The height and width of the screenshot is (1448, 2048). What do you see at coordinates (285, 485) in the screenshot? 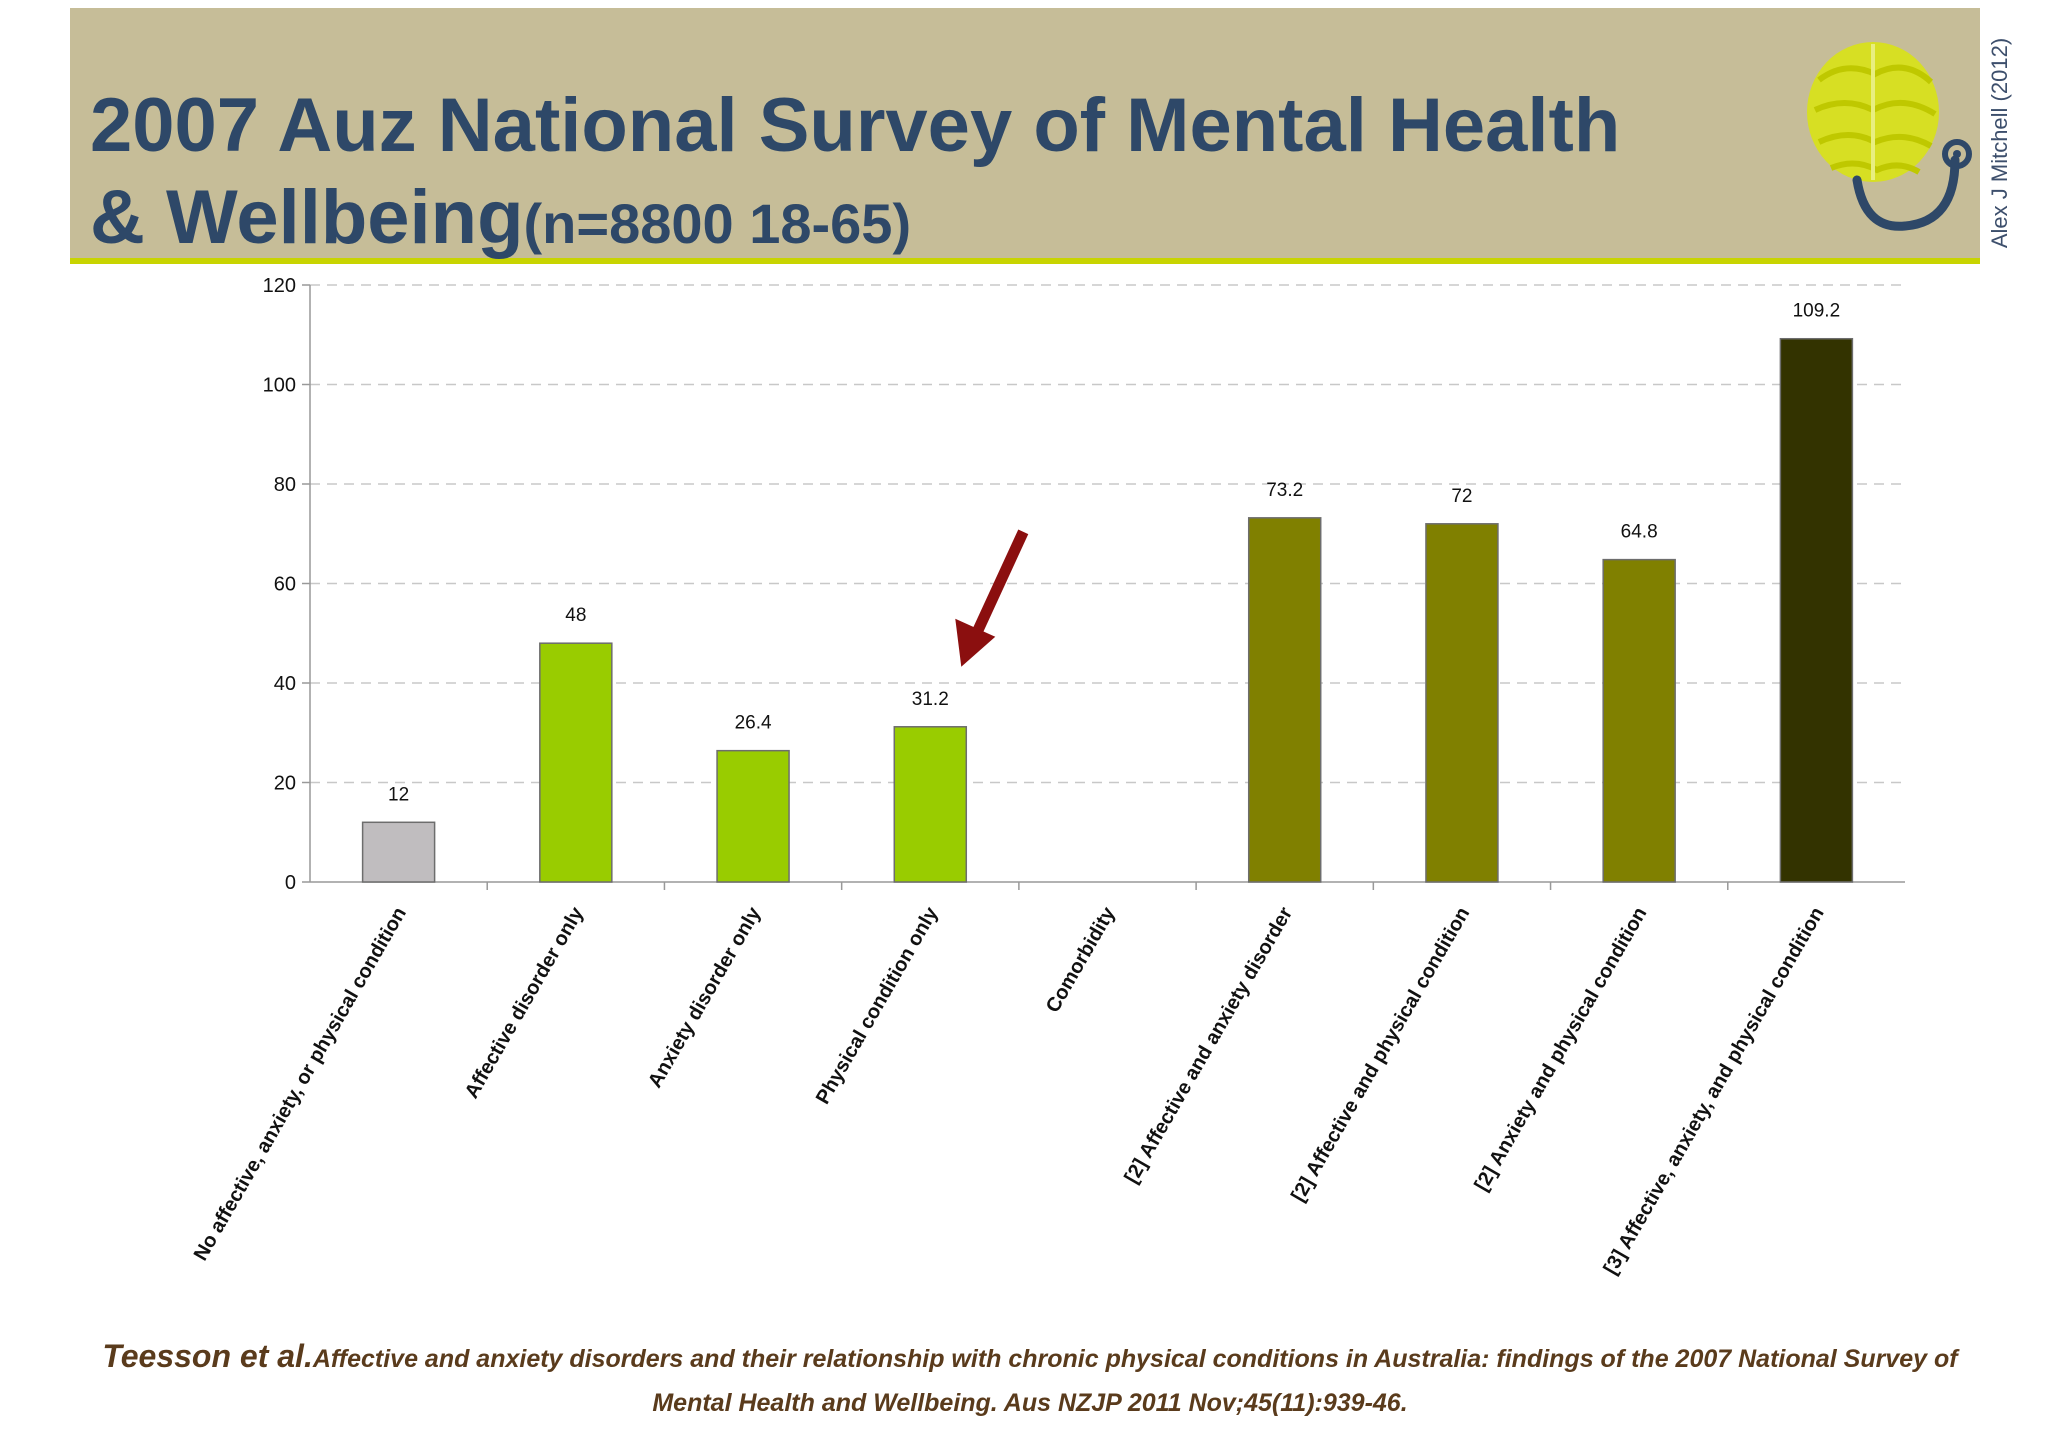
I see `y-tick-label: 80` at bounding box center [285, 485].